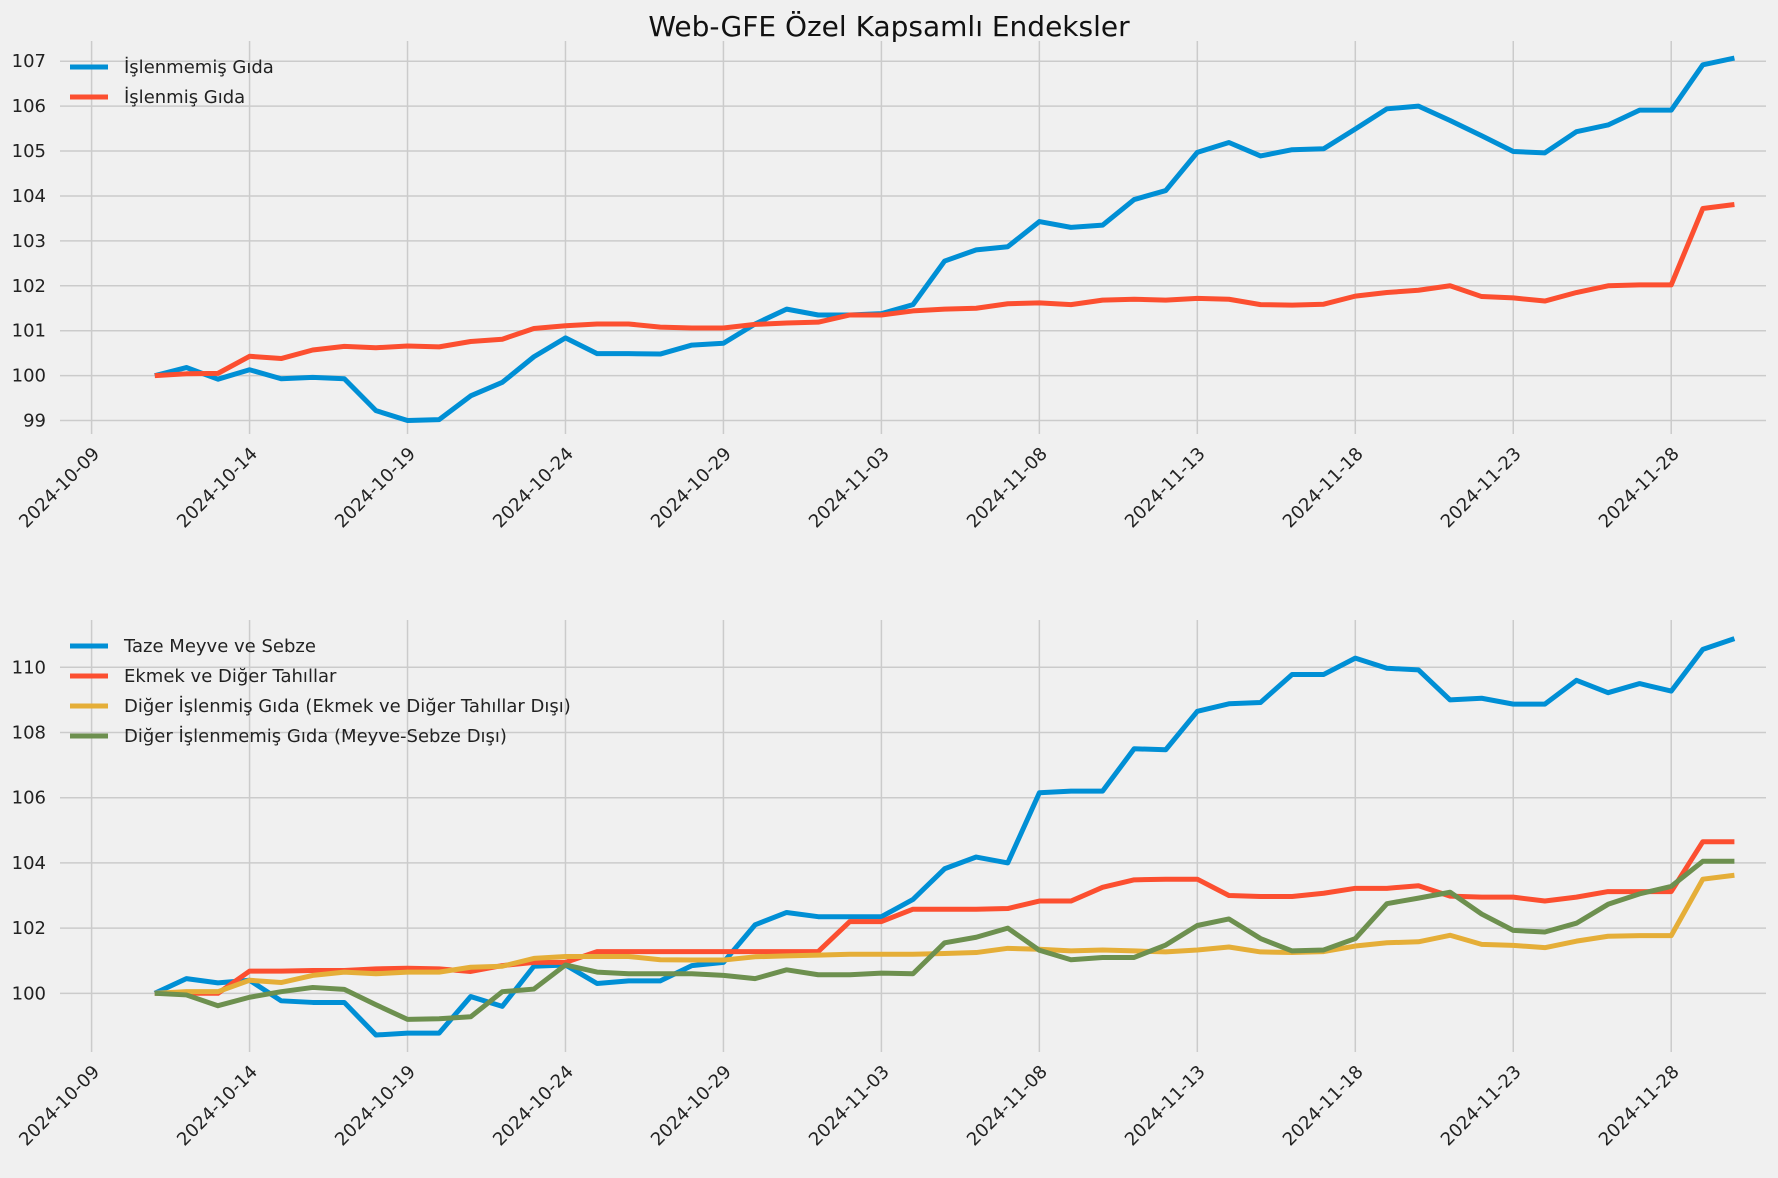 This screenshot has width=1778, height=1178. I want to click on y-tick-label: 107, so click(29, 61).